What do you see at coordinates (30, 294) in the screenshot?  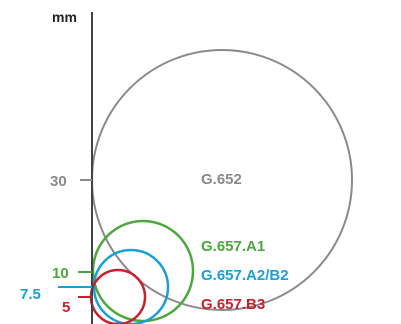 I see `tick-label-7-5: 7.5` at bounding box center [30, 294].